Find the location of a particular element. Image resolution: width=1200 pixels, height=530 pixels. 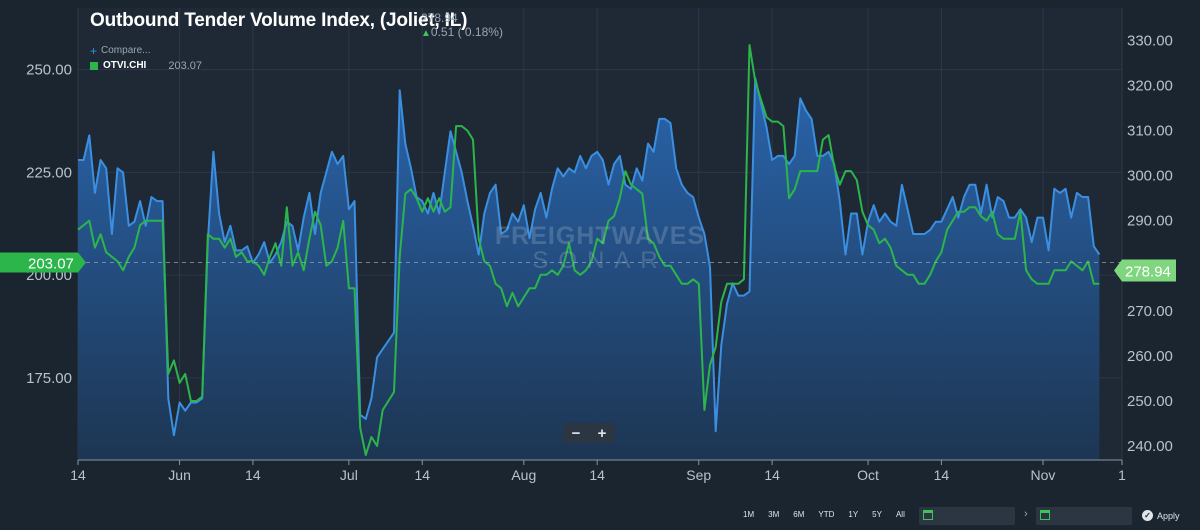

right-tick-label: 290.00 is located at coordinates (1150, 221).